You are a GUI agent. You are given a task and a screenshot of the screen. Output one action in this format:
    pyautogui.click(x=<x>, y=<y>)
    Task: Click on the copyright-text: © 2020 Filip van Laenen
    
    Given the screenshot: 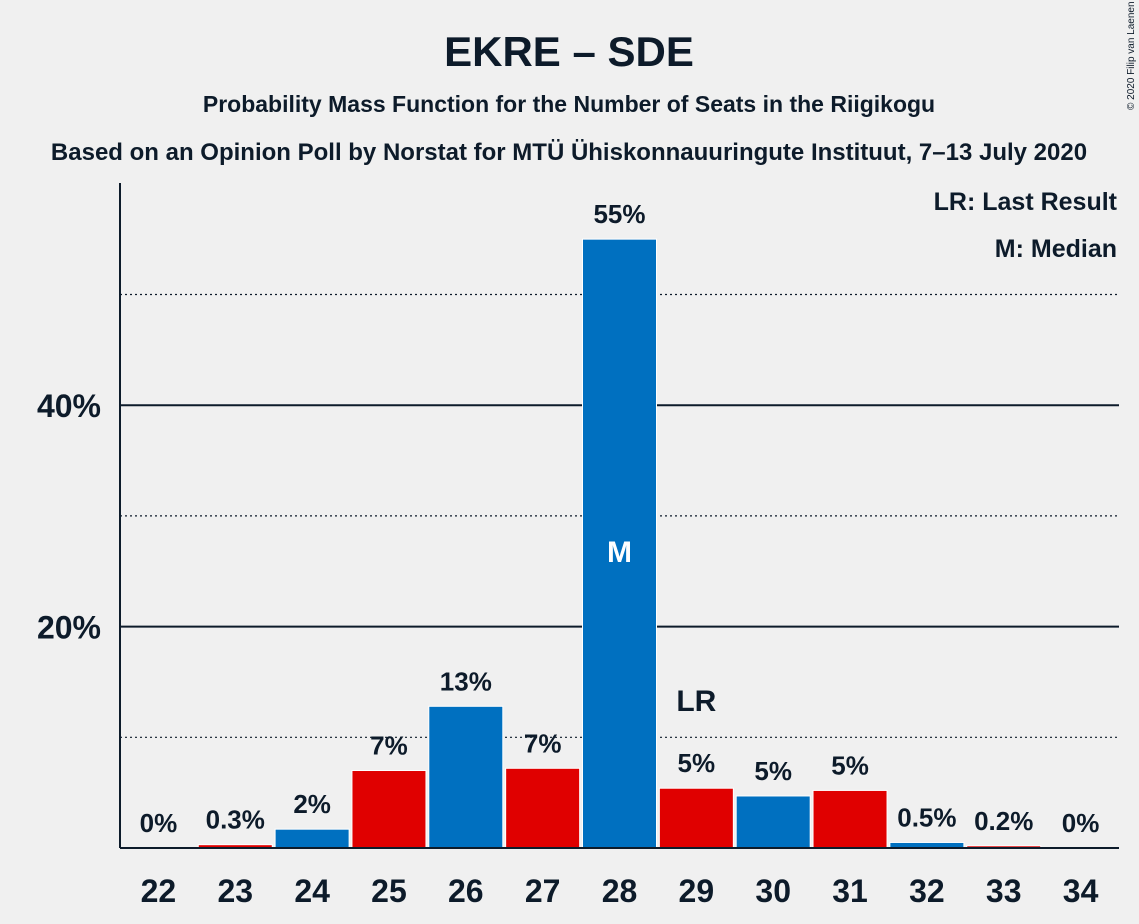 What is the action you would take?
    pyautogui.click(x=1131, y=55)
    